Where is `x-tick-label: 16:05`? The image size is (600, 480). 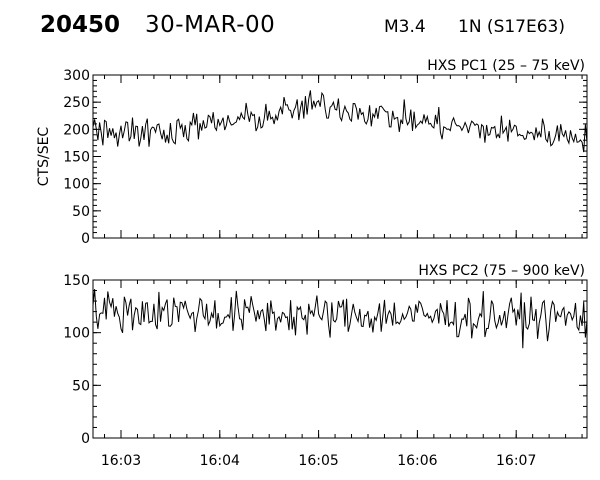
x-tick-label: 16:05 is located at coordinates (318, 461).